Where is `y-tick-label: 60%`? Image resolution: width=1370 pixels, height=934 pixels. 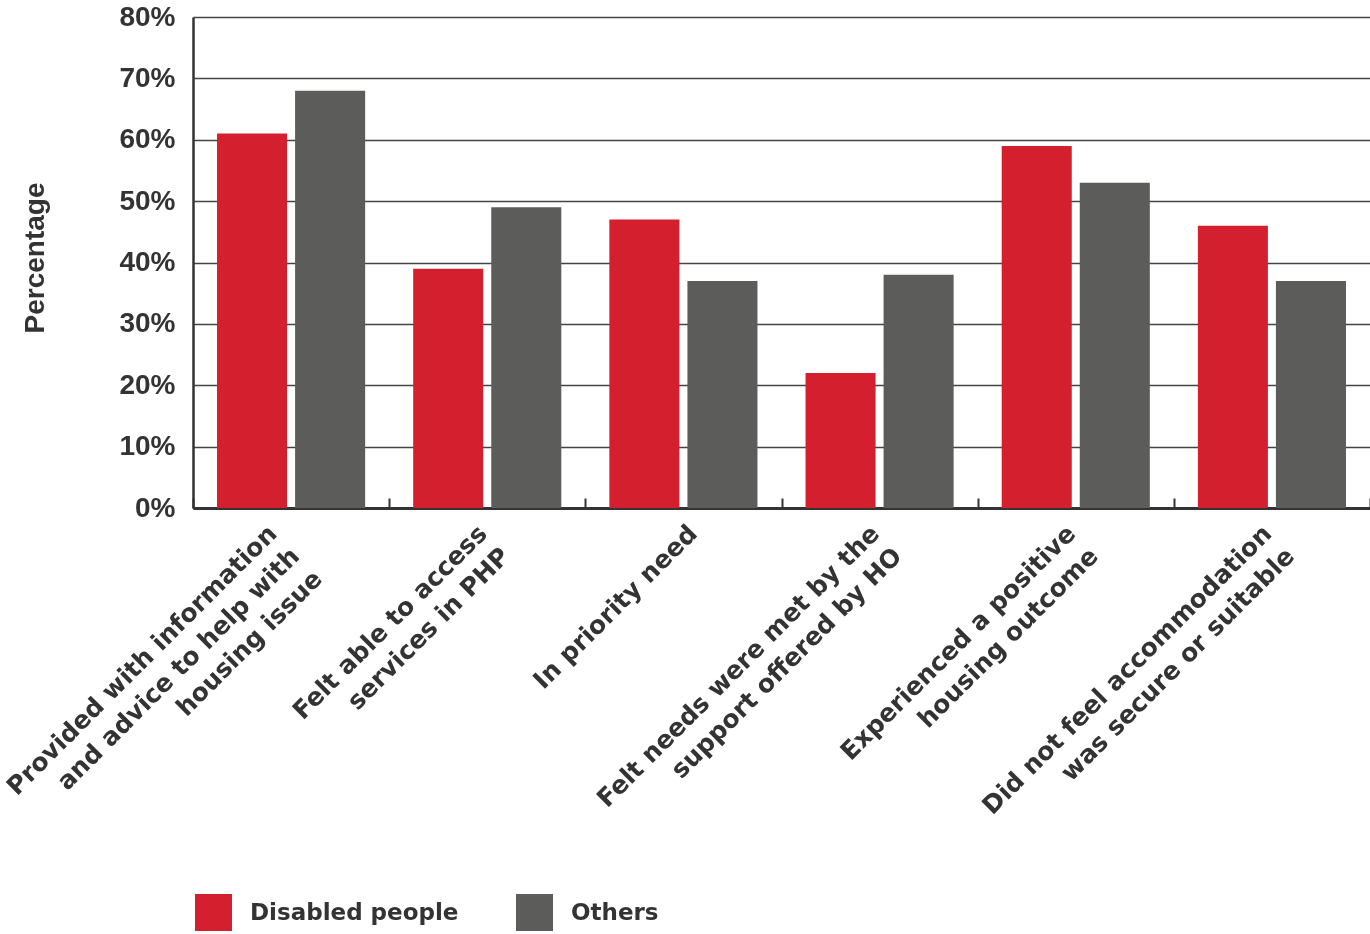 y-tick-label: 60% is located at coordinates (147, 139).